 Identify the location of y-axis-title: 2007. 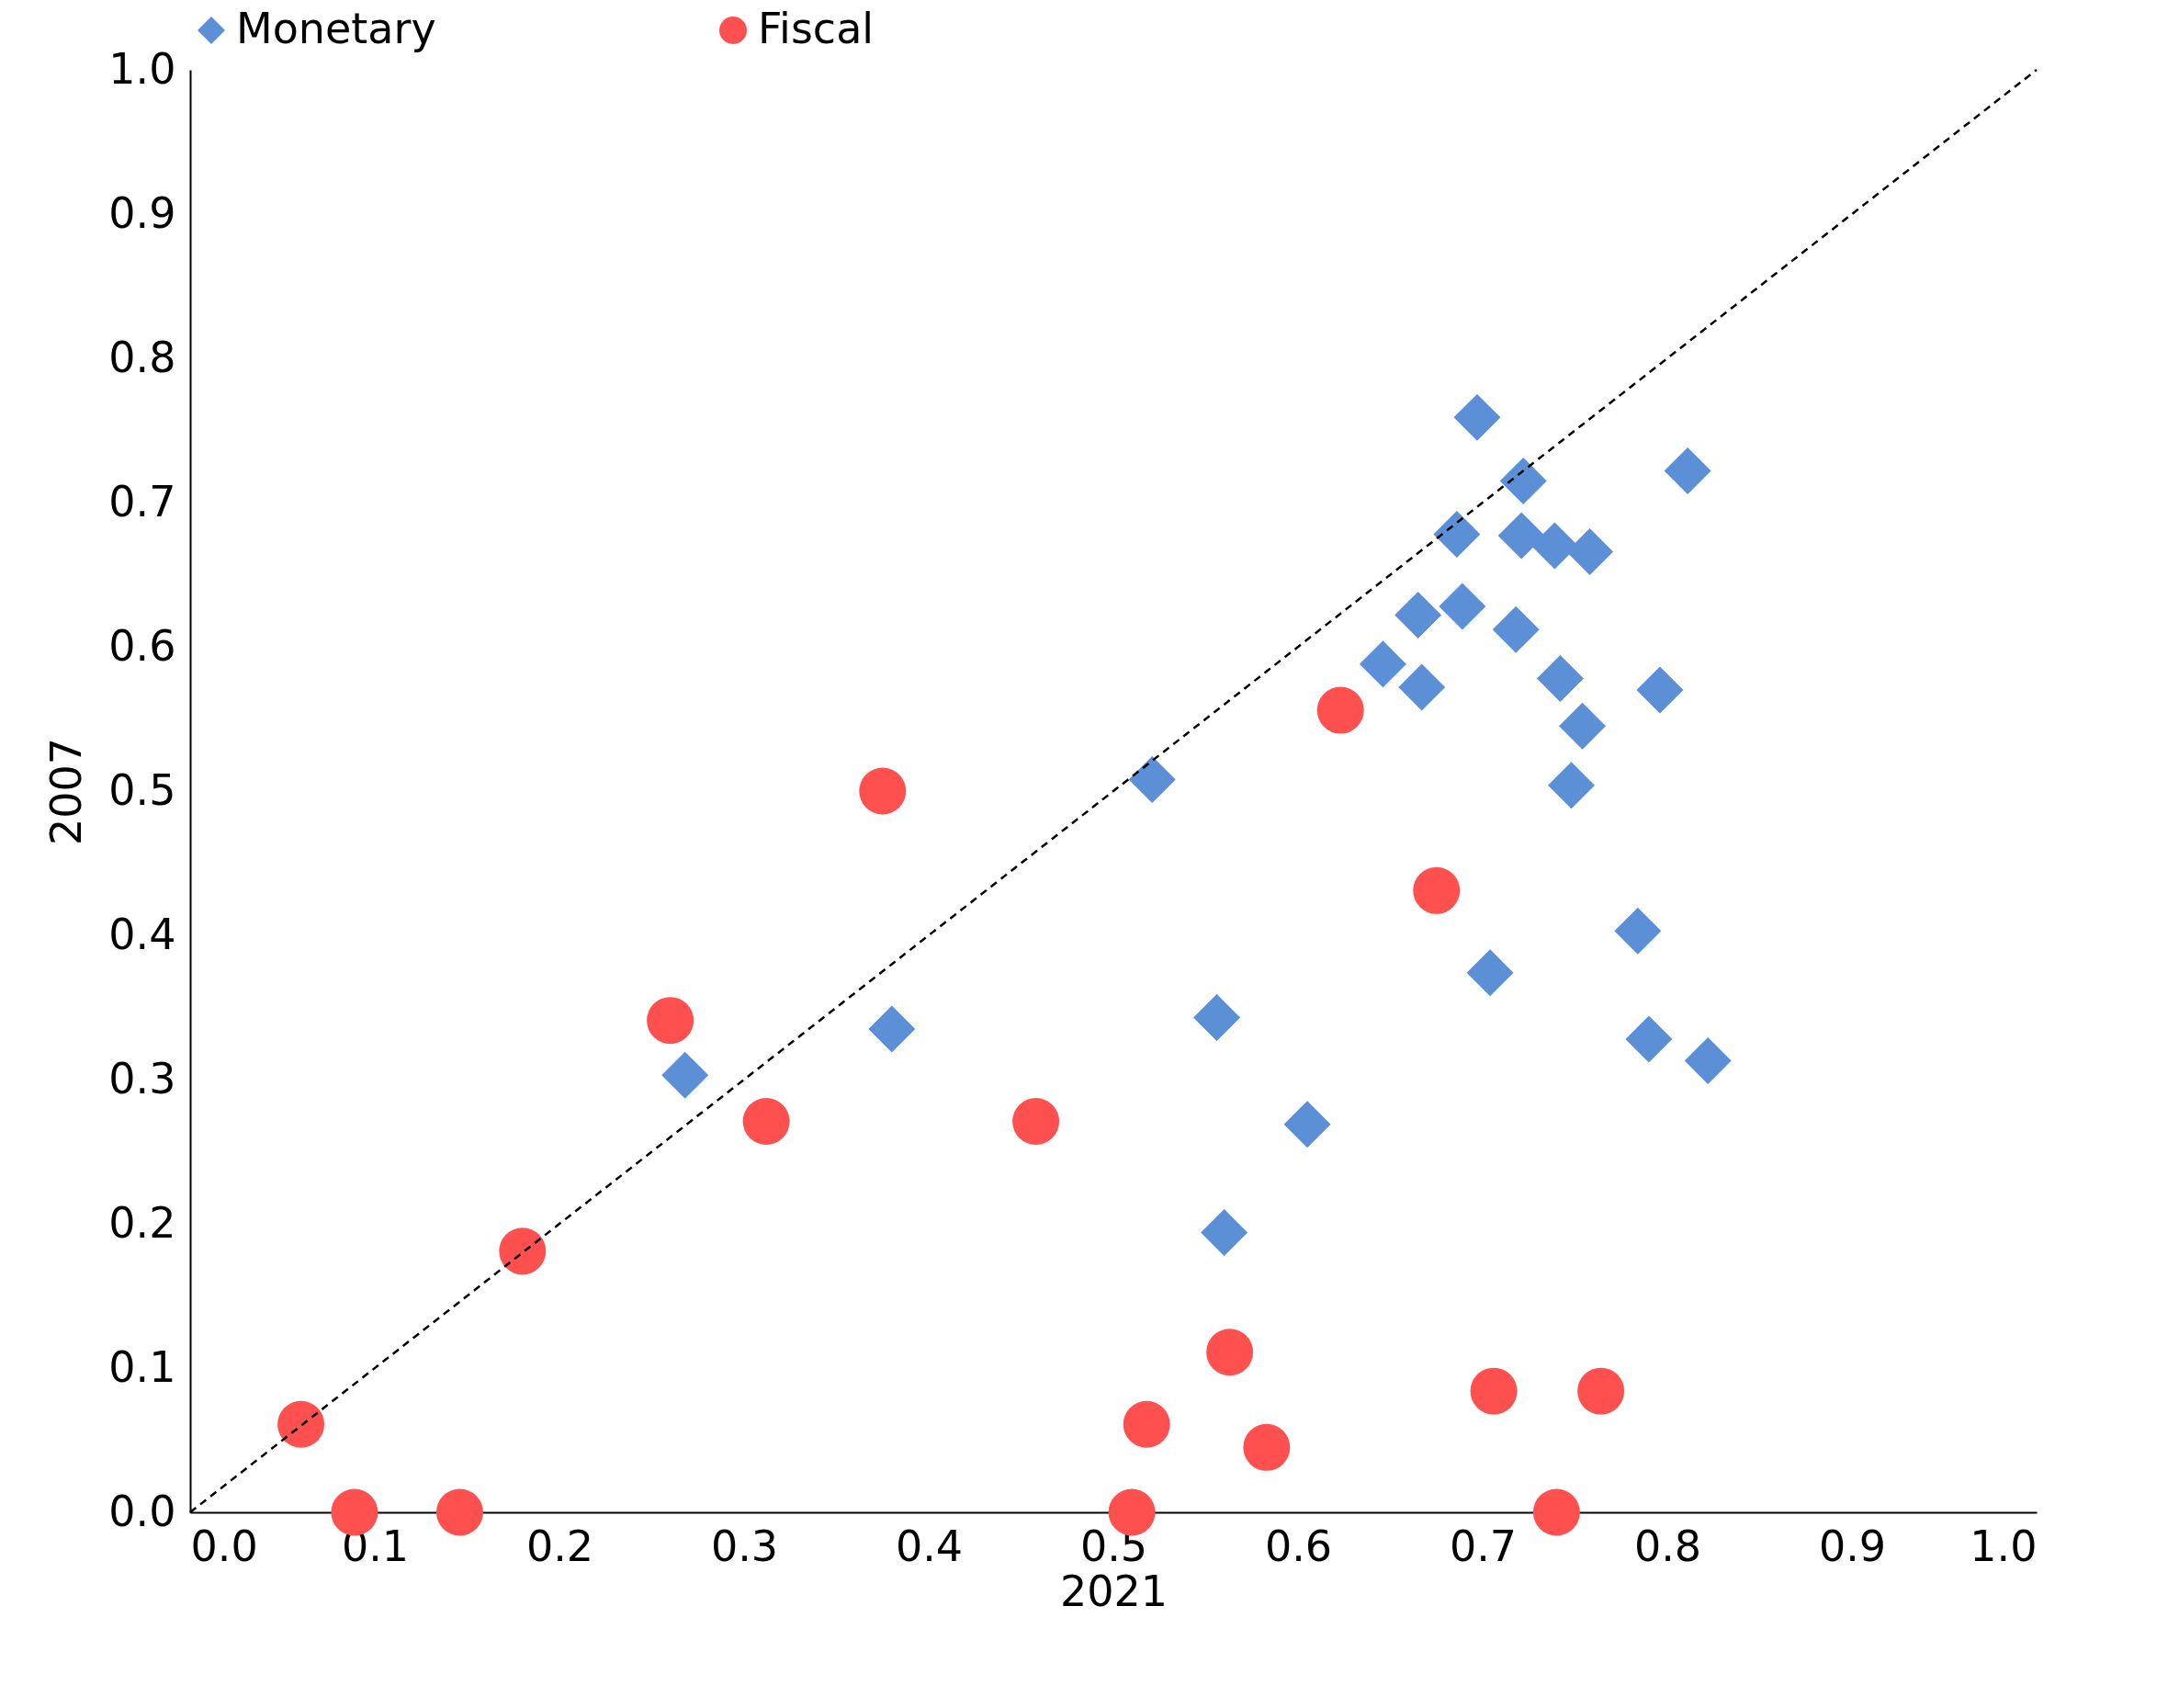
(67, 792).